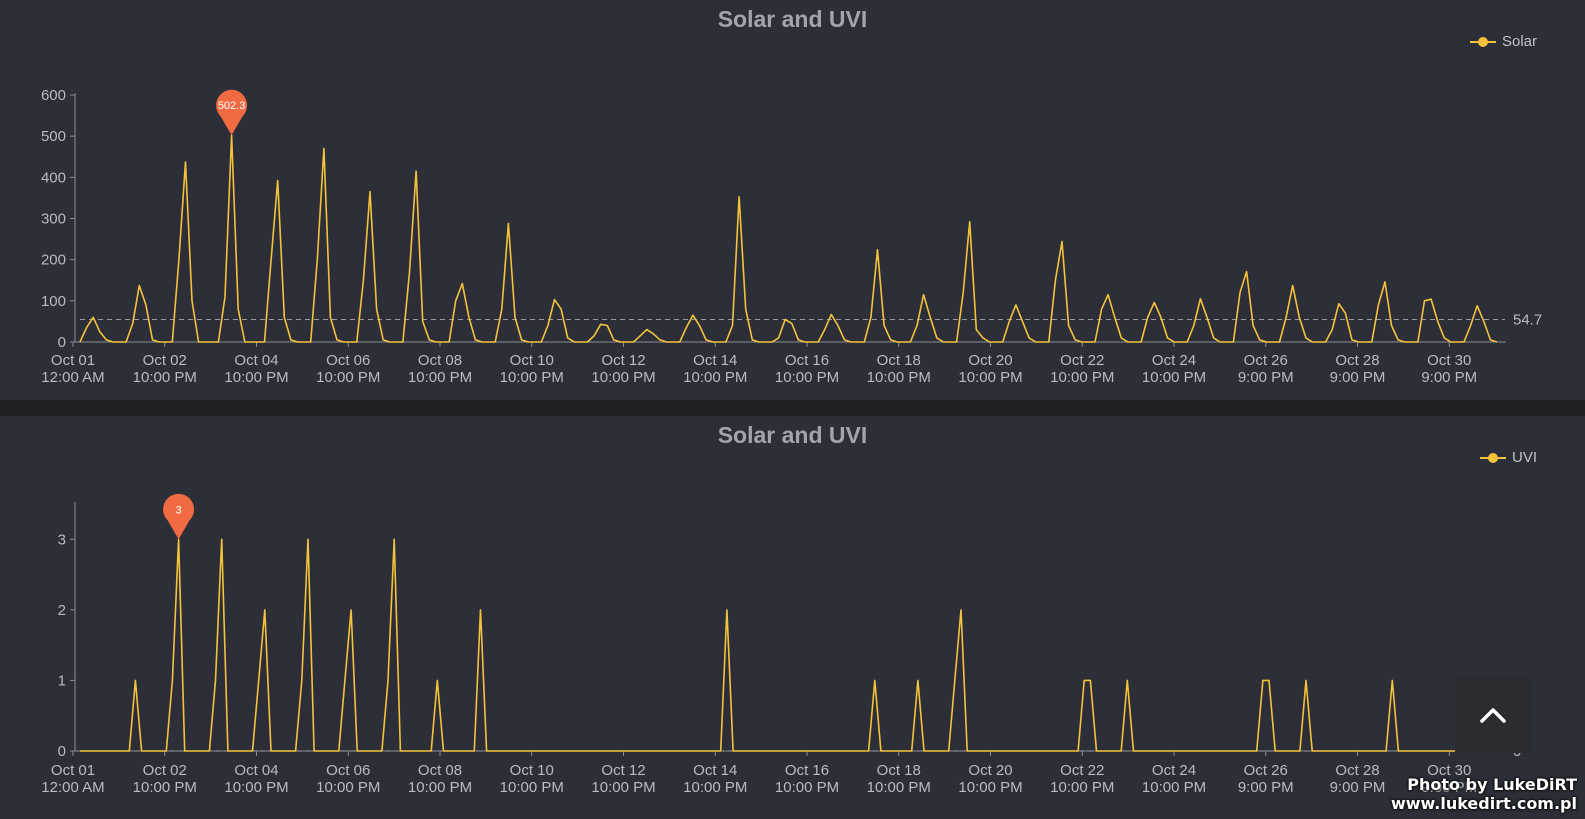 Image resolution: width=1585 pixels, height=819 pixels. What do you see at coordinates (53, 219) in the screenshot?
I see `y-tick-label: 300` at bounding box center [53, 219].